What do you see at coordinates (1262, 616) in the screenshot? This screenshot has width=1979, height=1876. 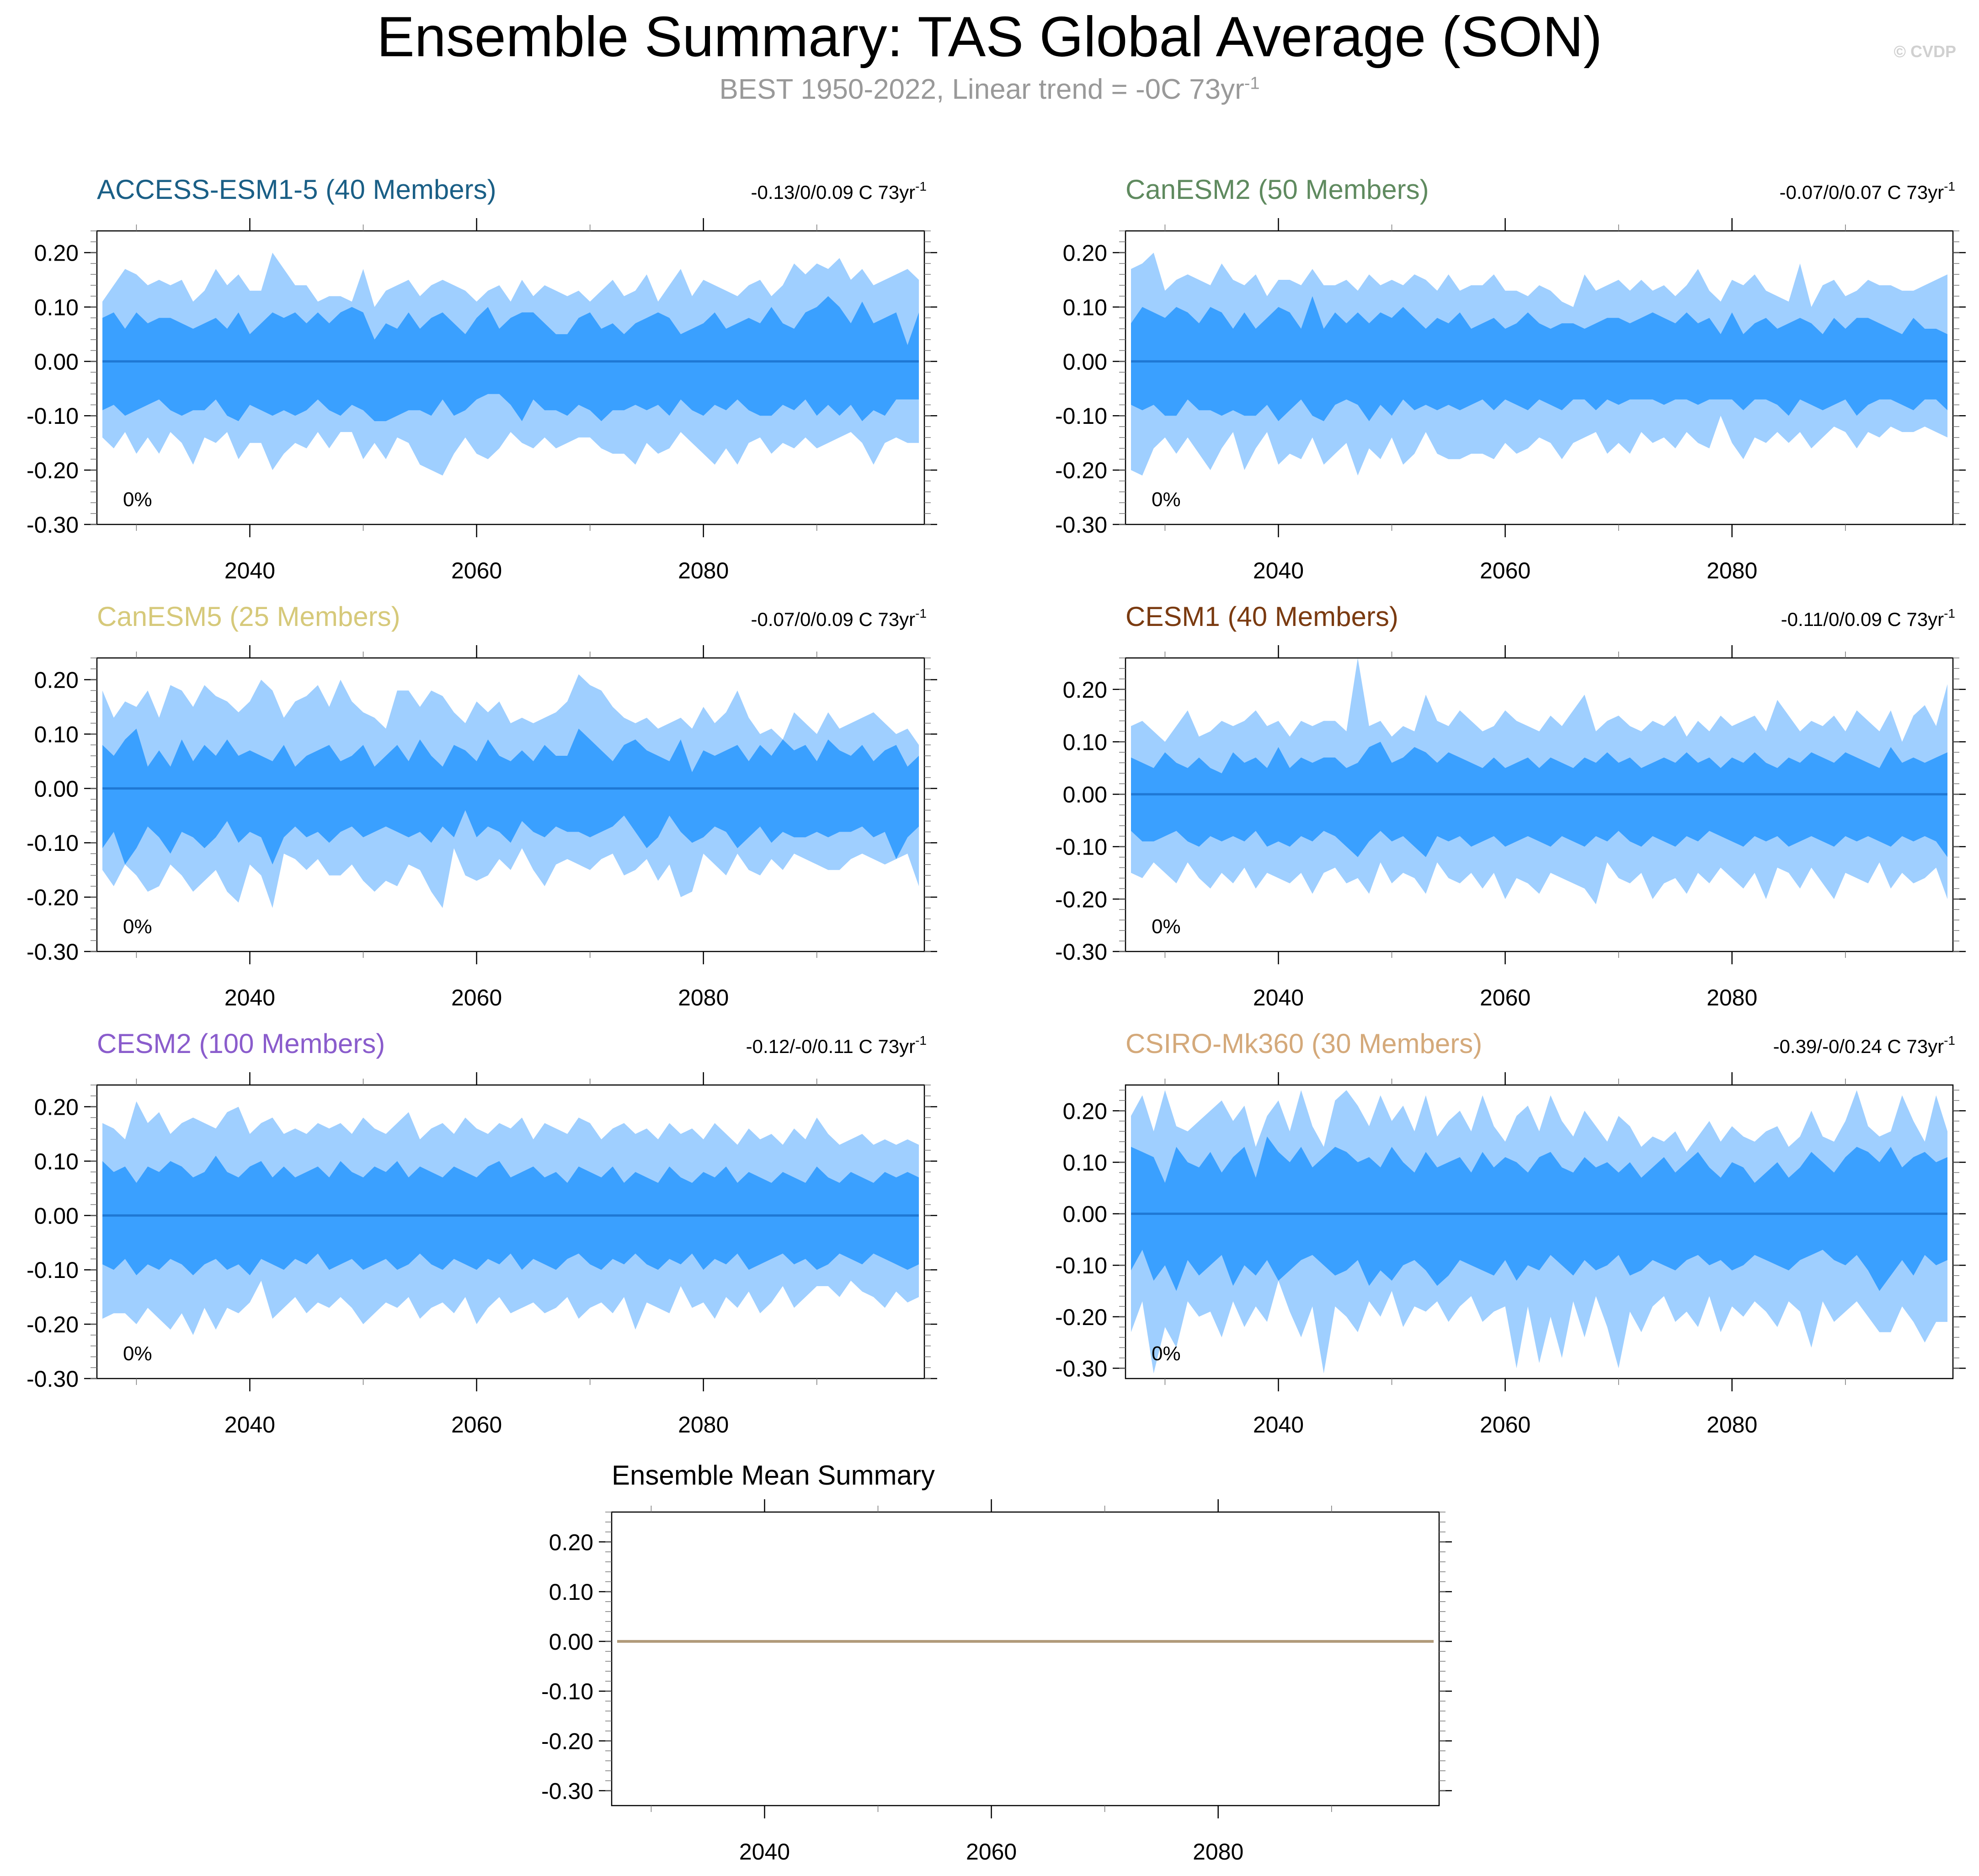 I see `panel-title: CESM1 (40 Members)` at bounding box center [1262, 616].